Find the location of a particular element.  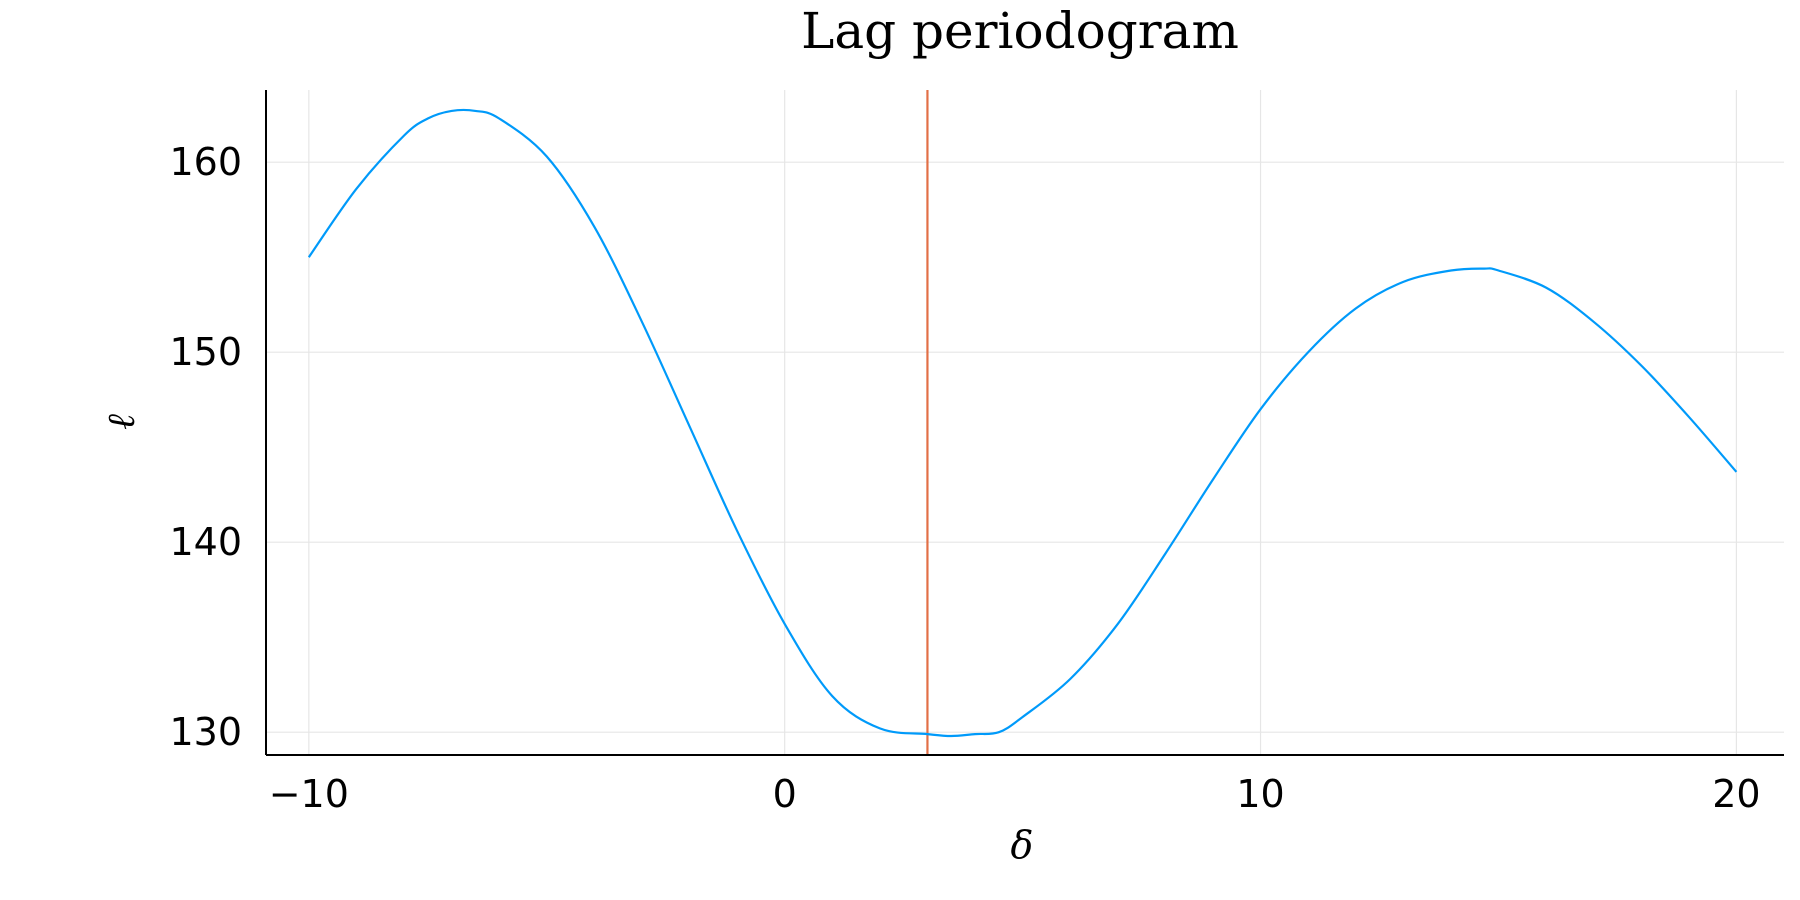

y-tick-label: 150 is located at coordinates (205, 352).